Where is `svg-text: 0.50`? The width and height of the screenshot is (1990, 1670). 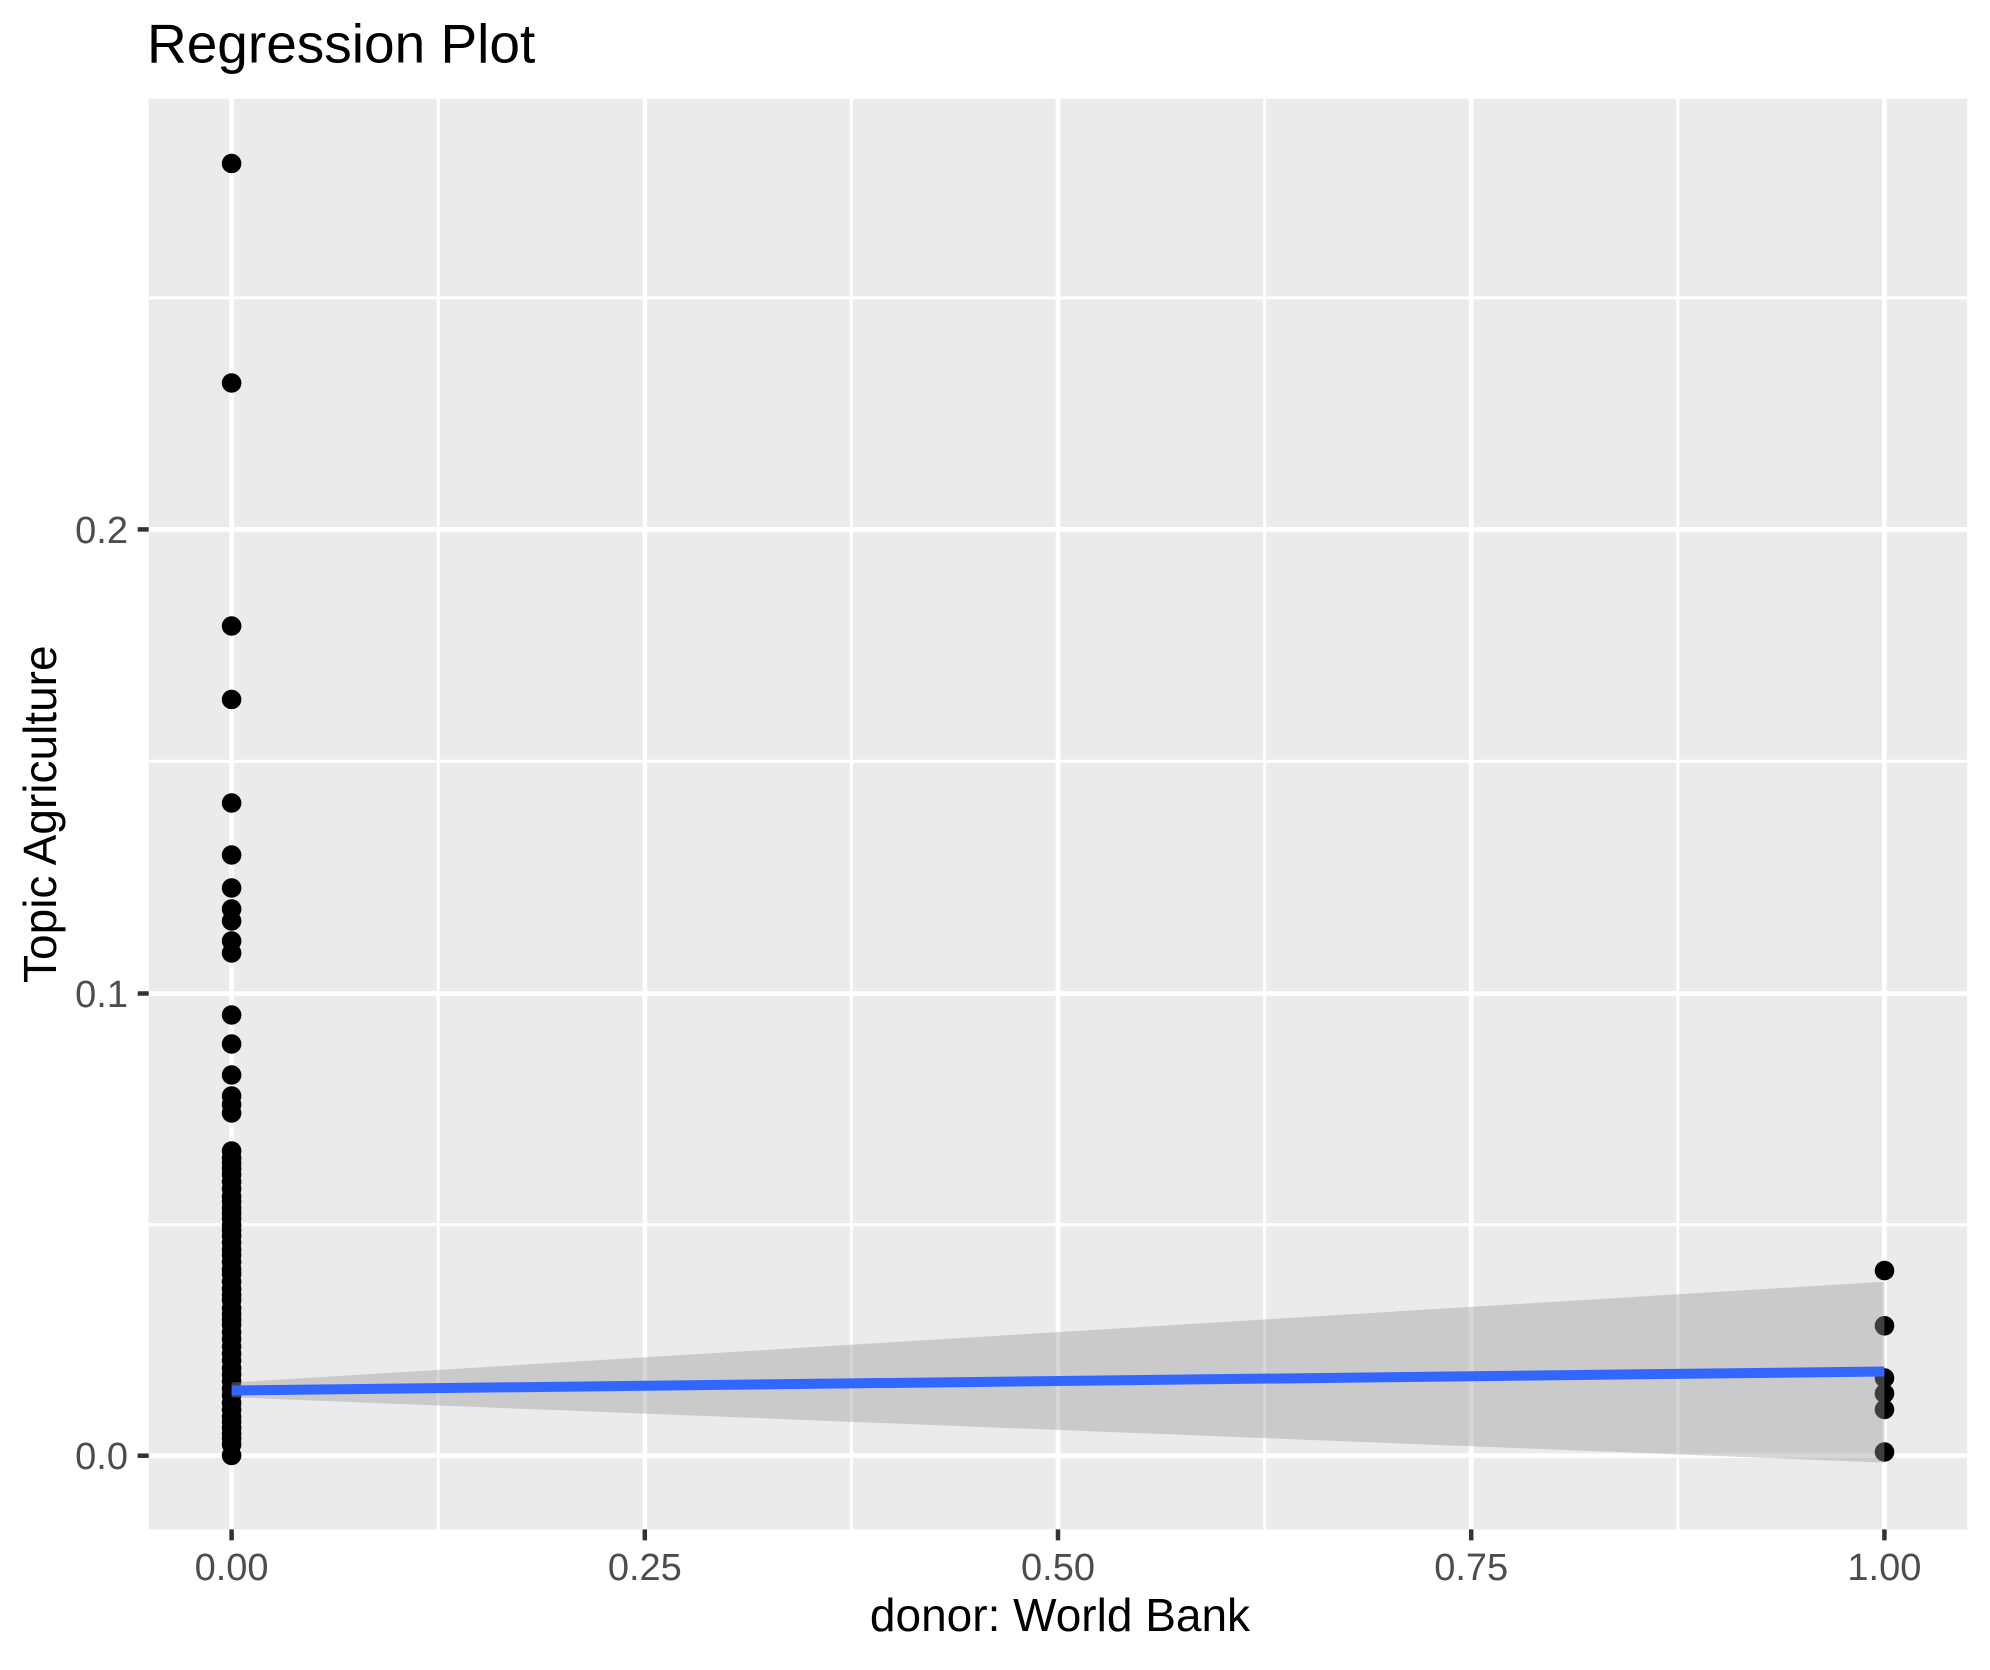
svg-text: 0.50 is located at coordinates (1058, 1568).